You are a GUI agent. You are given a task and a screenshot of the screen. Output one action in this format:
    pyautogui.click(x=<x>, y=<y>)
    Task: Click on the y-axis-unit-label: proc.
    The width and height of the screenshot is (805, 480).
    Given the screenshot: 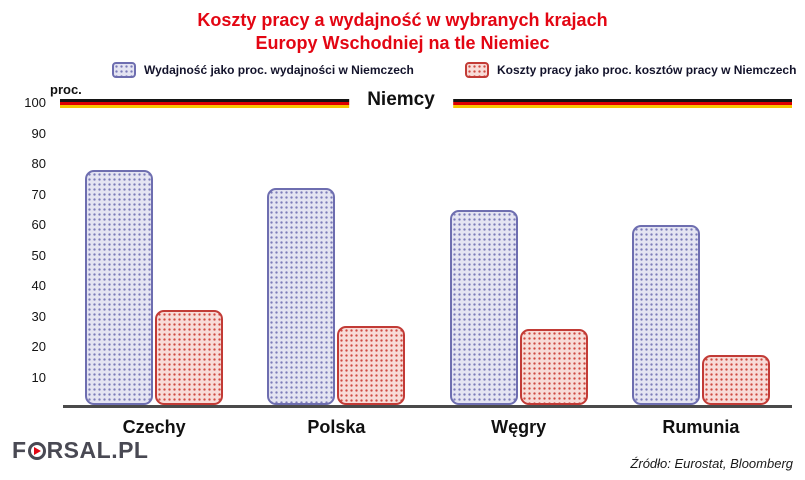 What is the action you would take?
    pyautogui.click(x=66, y=89)
    